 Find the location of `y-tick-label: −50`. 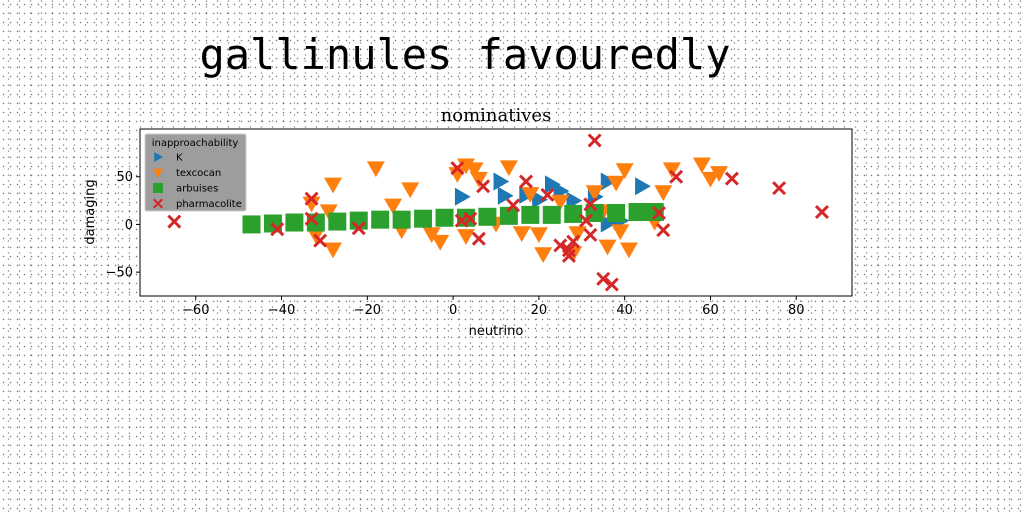

y-tick-label: −50 is located at coordinates (119, 273).